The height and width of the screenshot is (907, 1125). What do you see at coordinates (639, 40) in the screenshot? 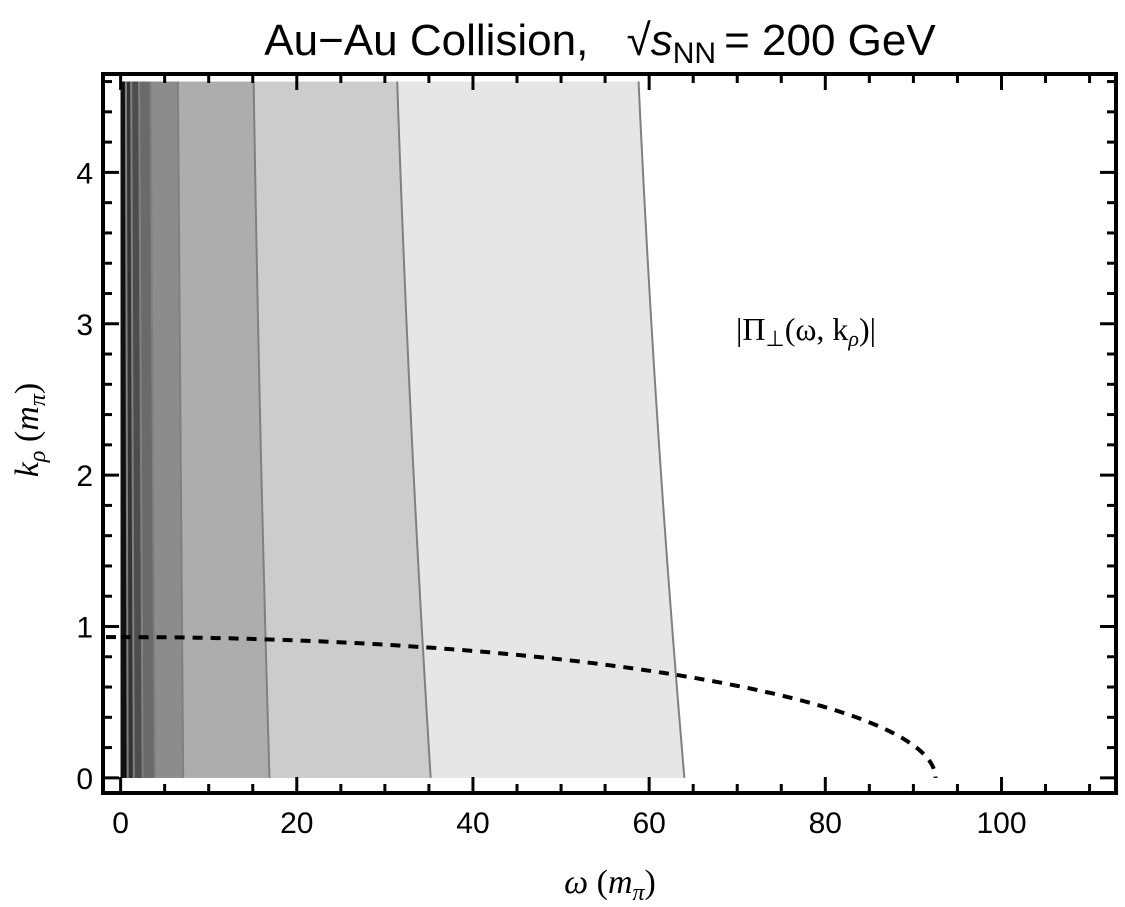
I see `title-sqrt-sign: √` at bounding box center [639, 40].